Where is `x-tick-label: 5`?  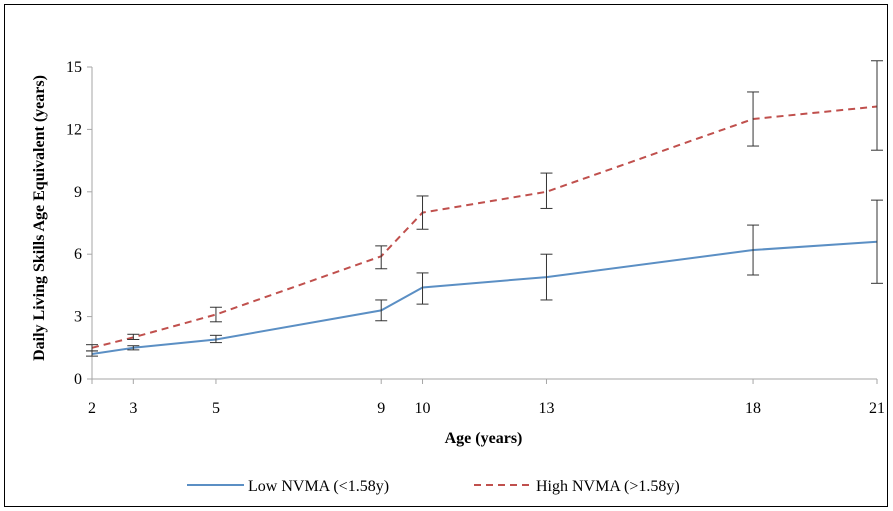 x-tick-label: 5 is located at coordinates (216, 408).